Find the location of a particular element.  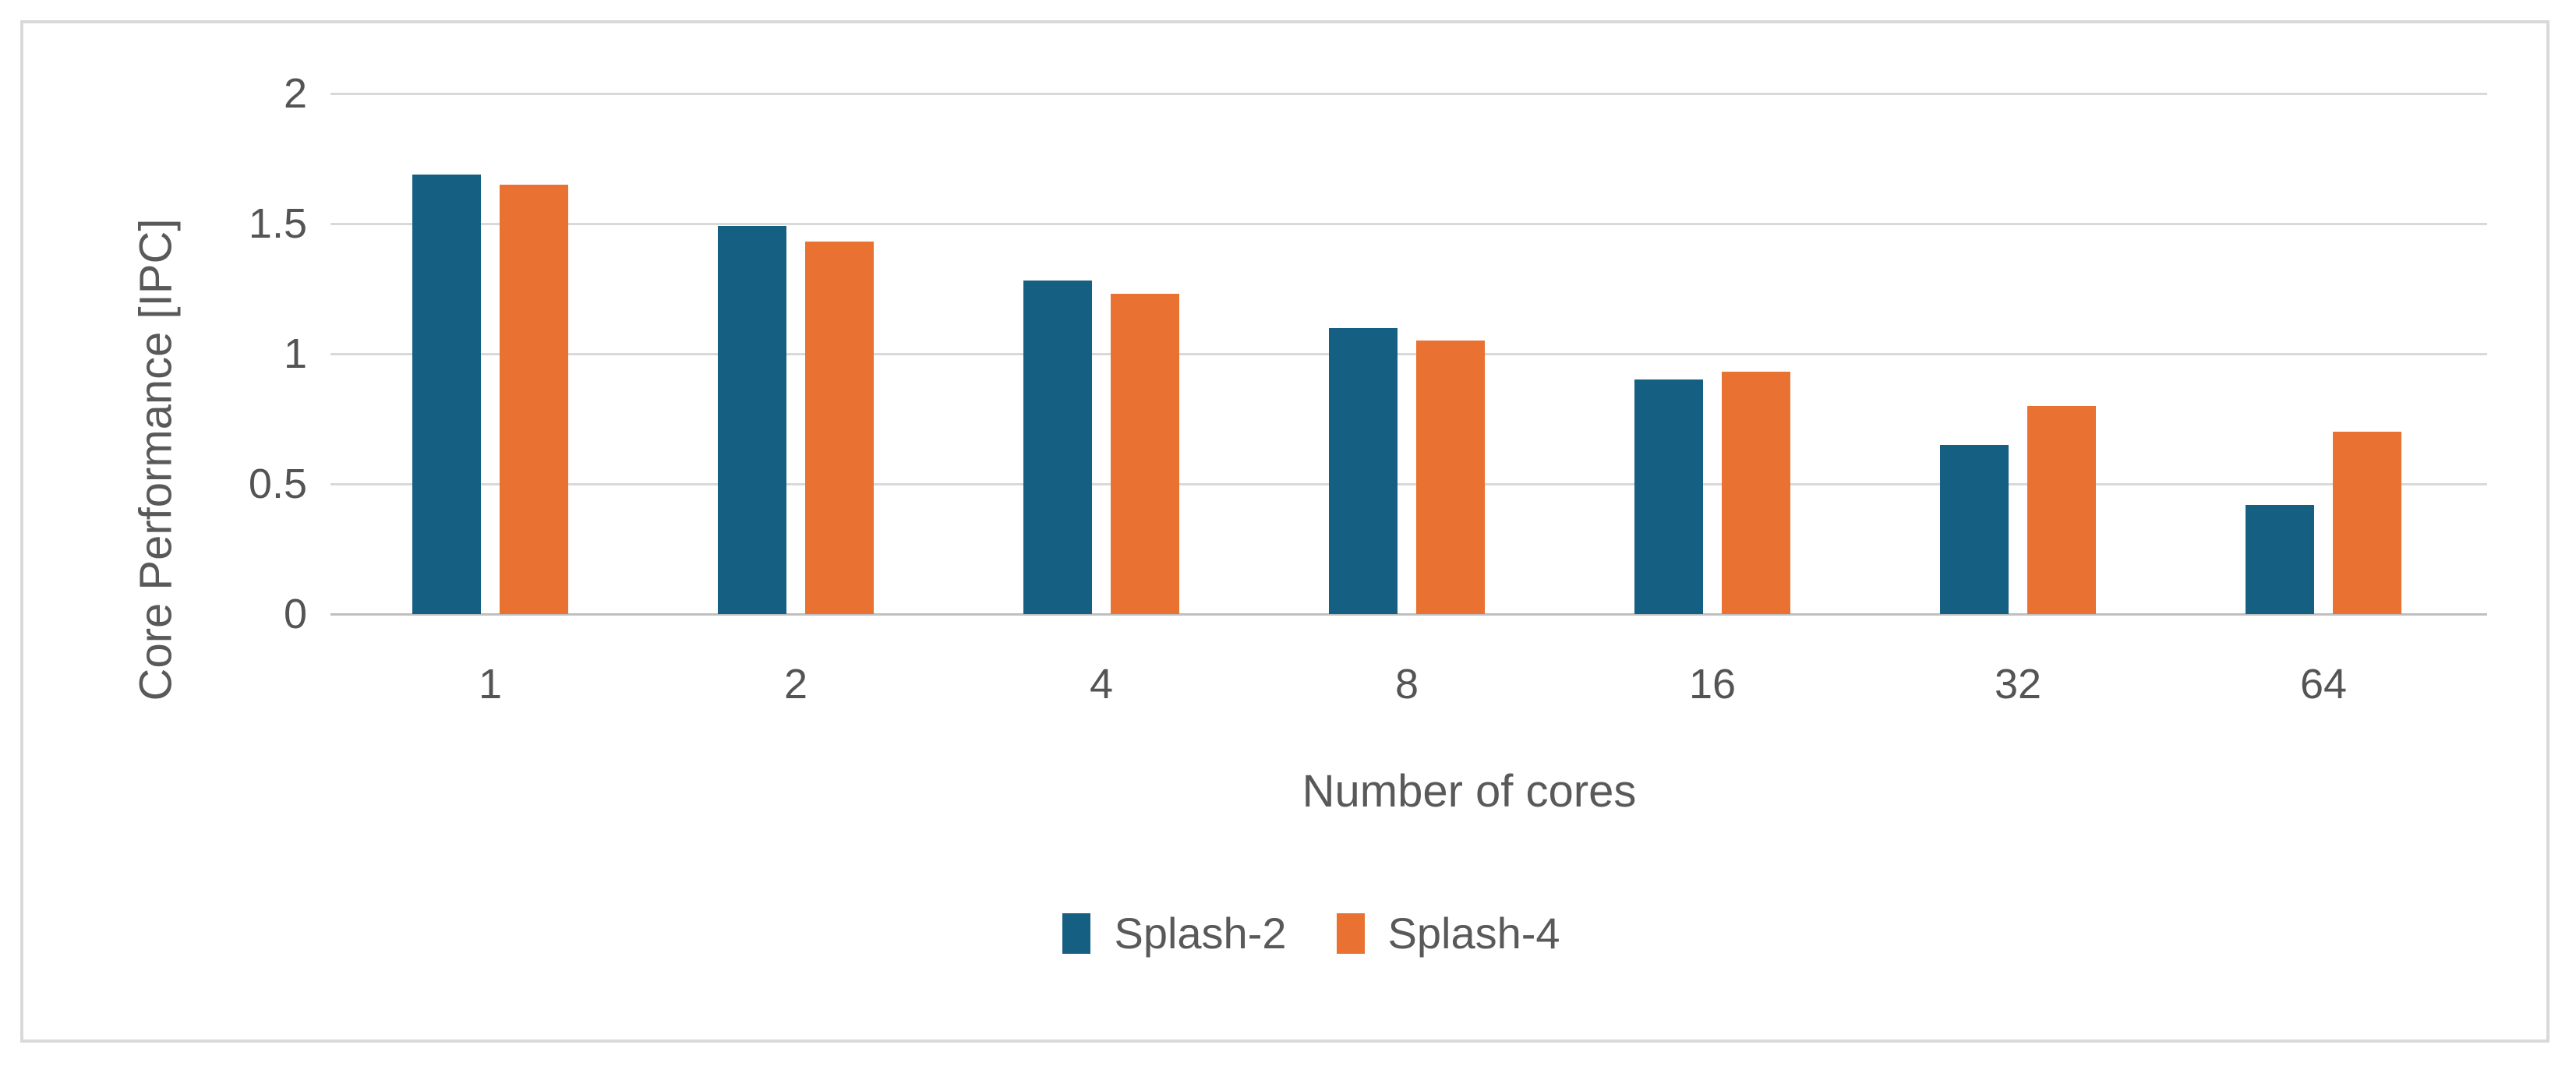

x-tick-label-16: 16 is located at coordinates (1712, 684).